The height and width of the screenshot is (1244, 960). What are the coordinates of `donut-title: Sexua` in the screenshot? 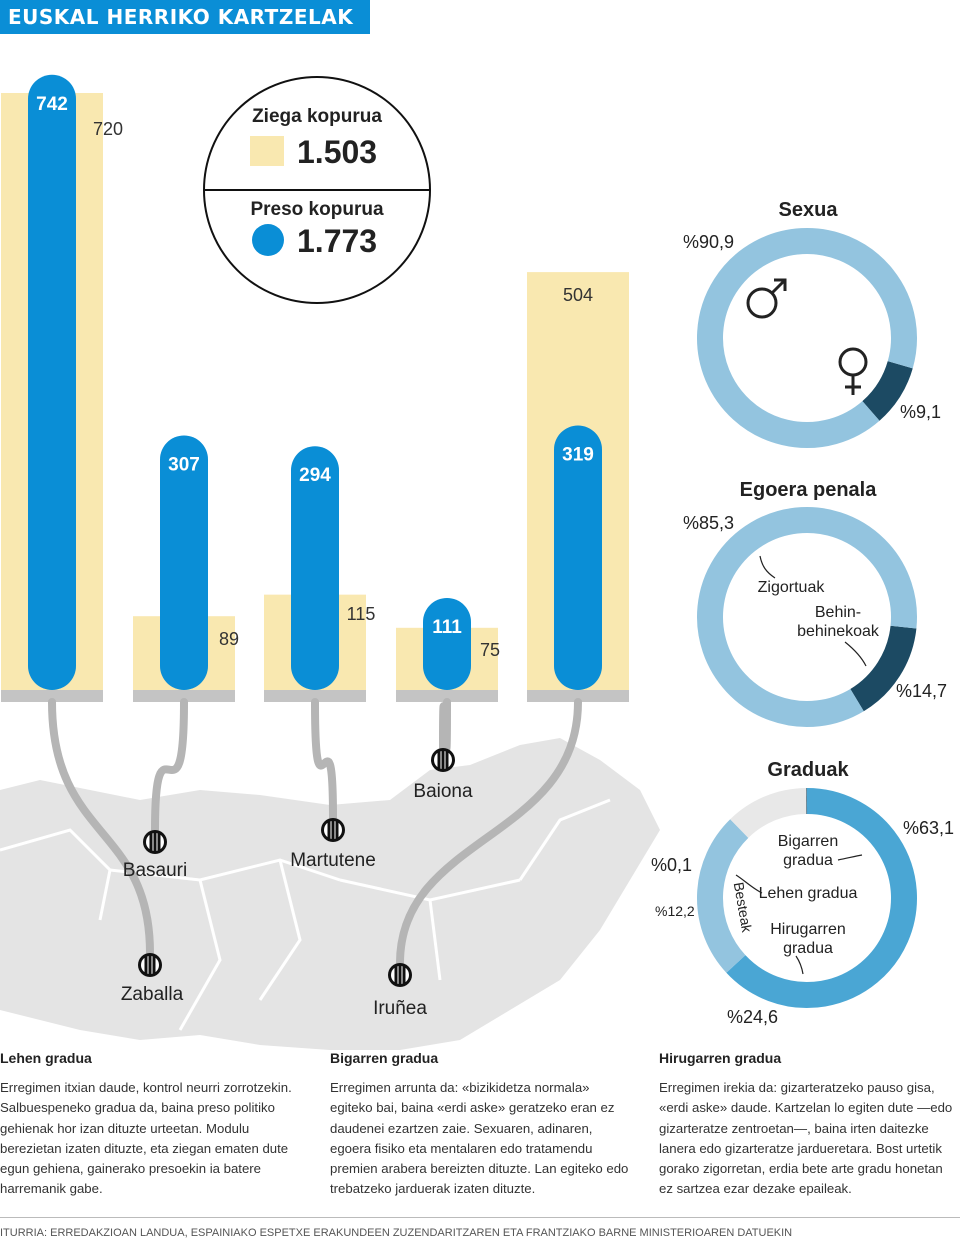 It's located at (809, 210).